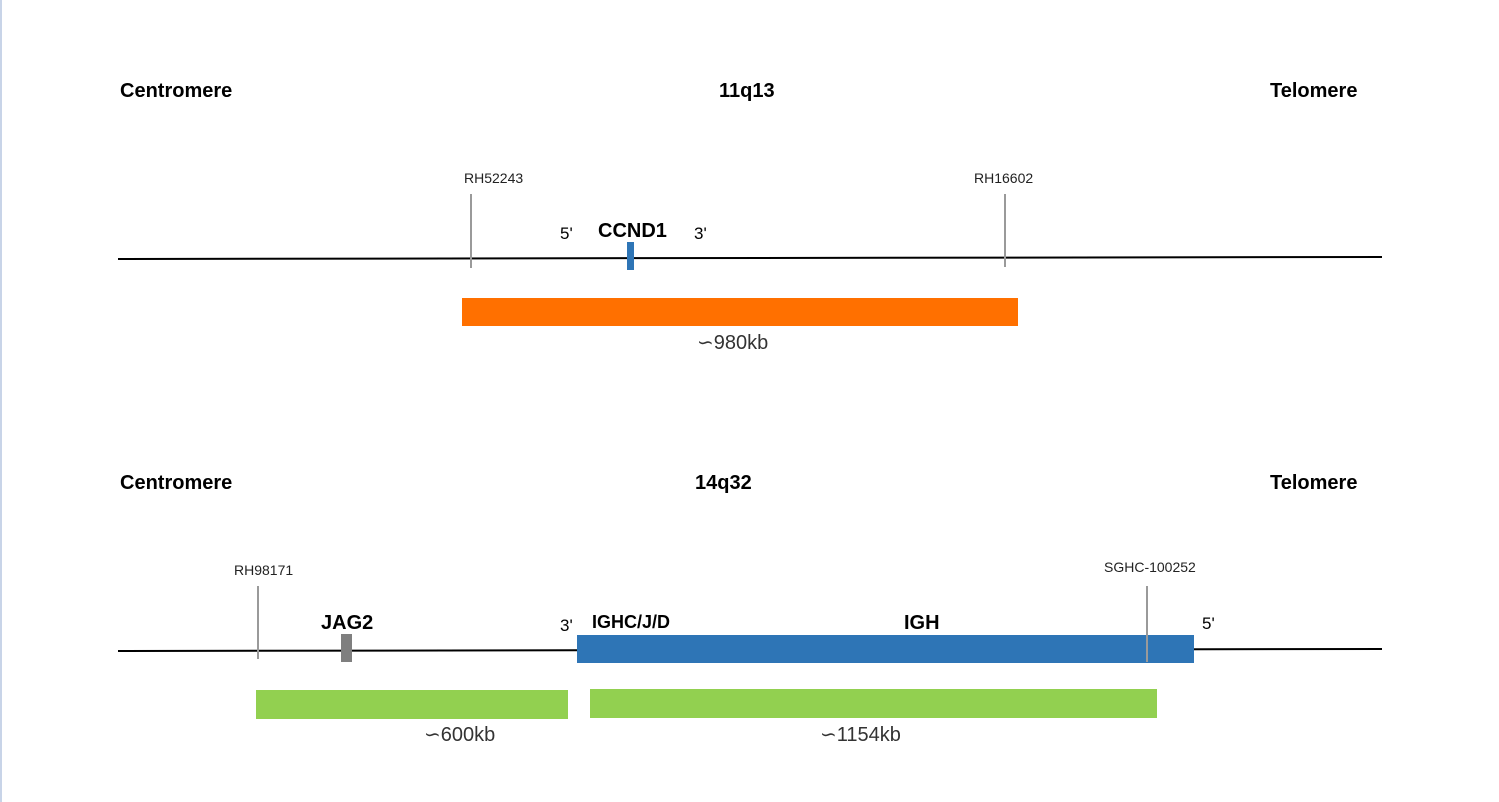 This screenshot has width=1499, height=802. What do you see at coordinates (566, 625) in the screenshot?
I see `three-prime-label-igh: 3'` at bounding box center [566, 625].